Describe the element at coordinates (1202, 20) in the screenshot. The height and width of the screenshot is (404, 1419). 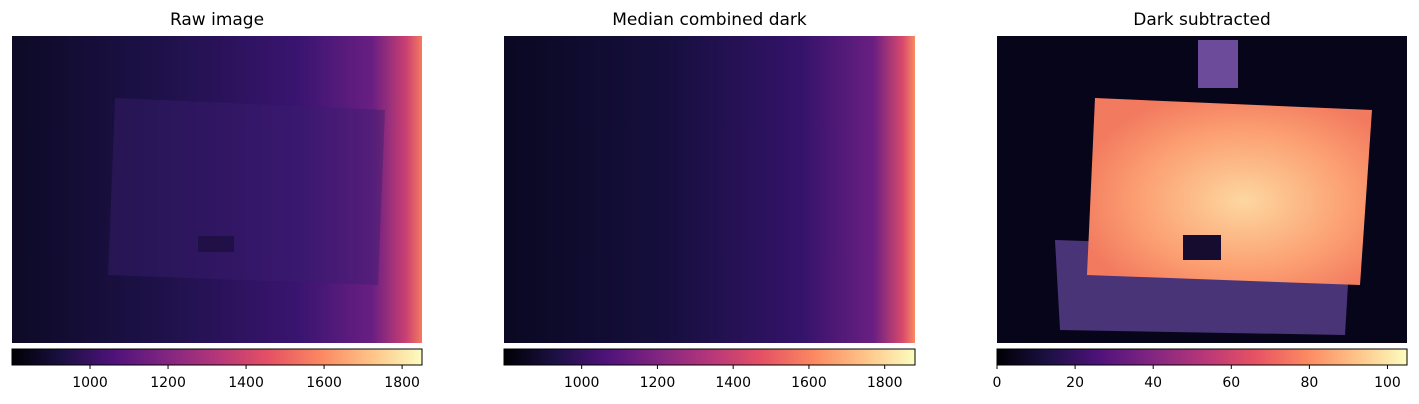
I see `panel-title: Dark subtracted` at that location.